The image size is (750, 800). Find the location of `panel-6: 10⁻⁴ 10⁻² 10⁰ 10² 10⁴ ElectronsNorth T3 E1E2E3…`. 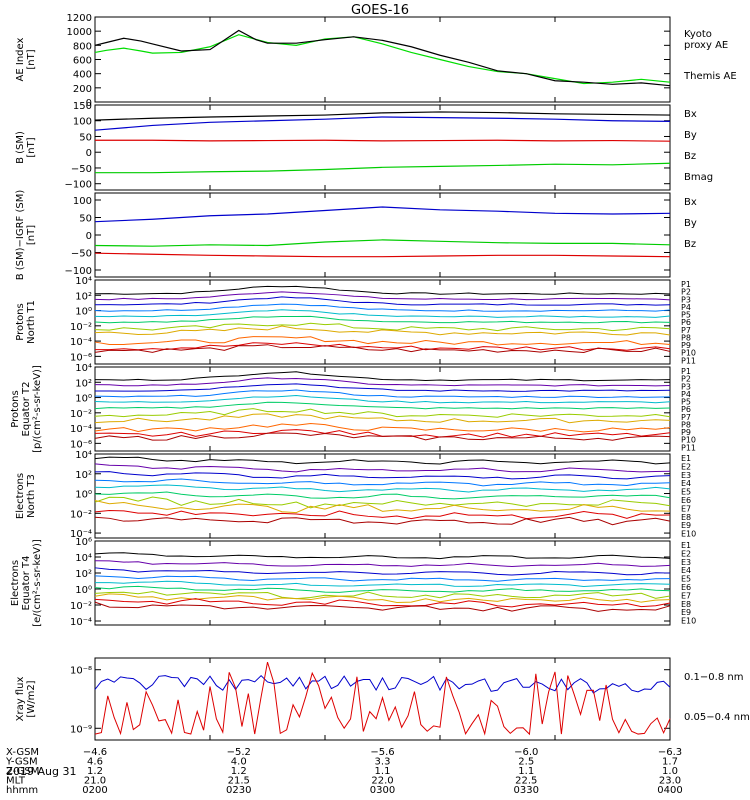

panel-6: 10⁻⁴ 10⁻² 10⁰ 10² 10⁴ ElectronsNorth T3 E1E2E3… is located at coordinates (355, 495).